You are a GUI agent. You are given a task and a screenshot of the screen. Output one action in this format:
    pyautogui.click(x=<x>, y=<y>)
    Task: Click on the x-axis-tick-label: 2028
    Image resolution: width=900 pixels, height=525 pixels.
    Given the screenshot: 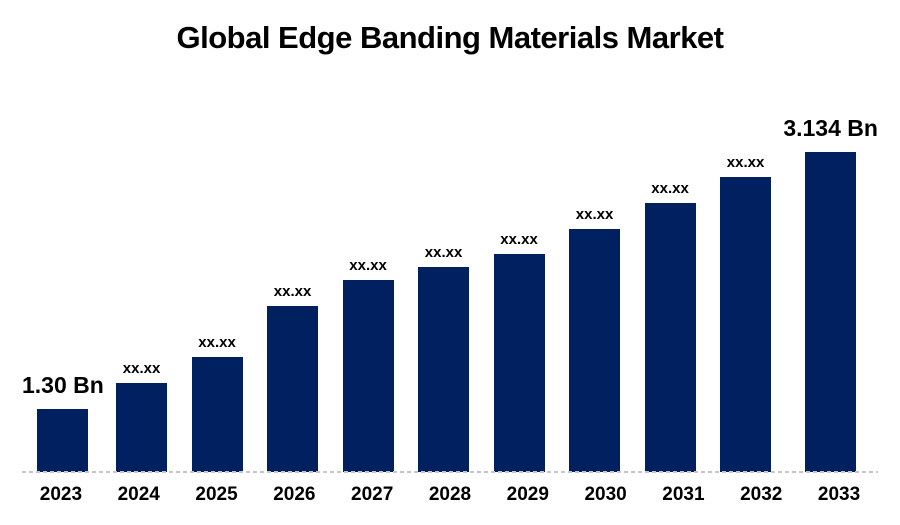 What is the action you would take?
    pyautogui.click(x=450, y=494)
    